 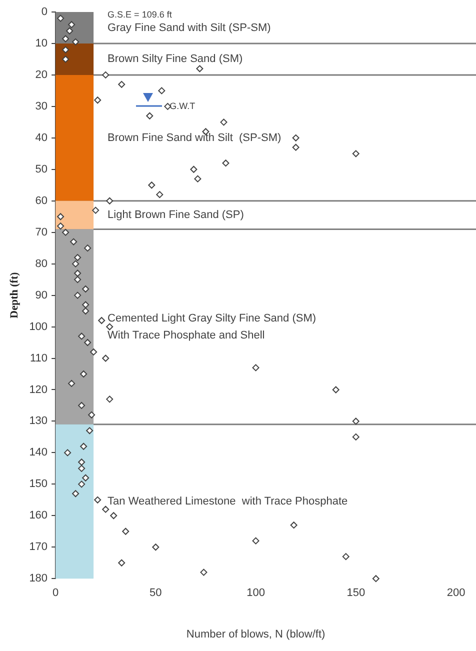 What do you see at coordinates (41, 74) in the screenshot?
I see `y-tick-label: 20` at bounding box center [41, 74].